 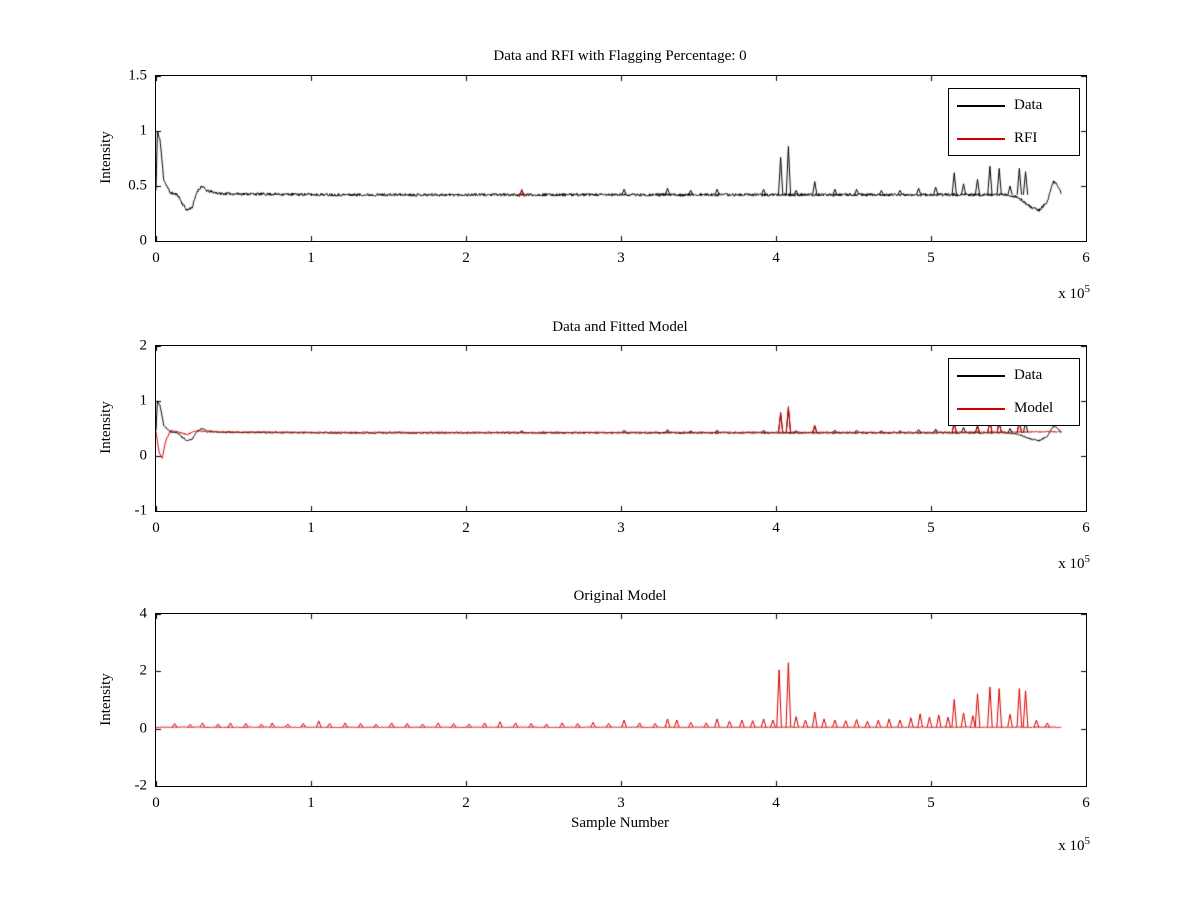 I want to click on y-tick-labels: 0 0.5 1 1.5, so click(x=121, y=158).